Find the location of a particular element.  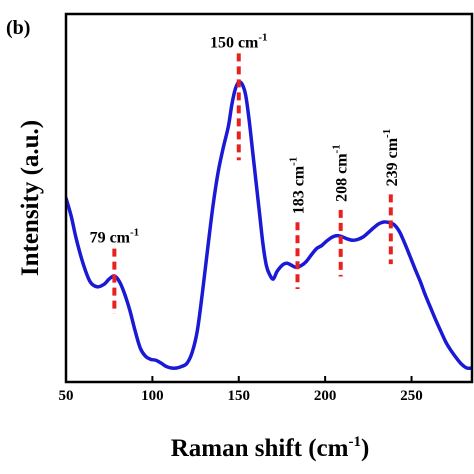

peak-label-value: 79 cm is located at coordinates (110, 238).